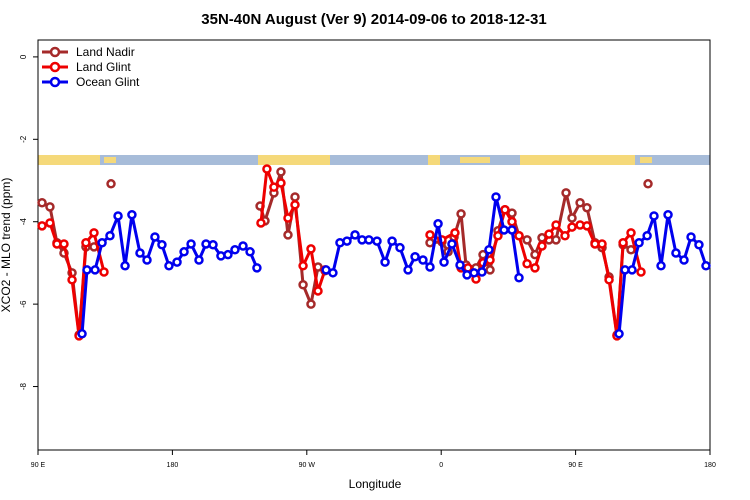 The height and width of the screenshot is (500, 750). I want to click on y-axis-label: XCO2 - MLO trend (ppm), so click(6, 245).